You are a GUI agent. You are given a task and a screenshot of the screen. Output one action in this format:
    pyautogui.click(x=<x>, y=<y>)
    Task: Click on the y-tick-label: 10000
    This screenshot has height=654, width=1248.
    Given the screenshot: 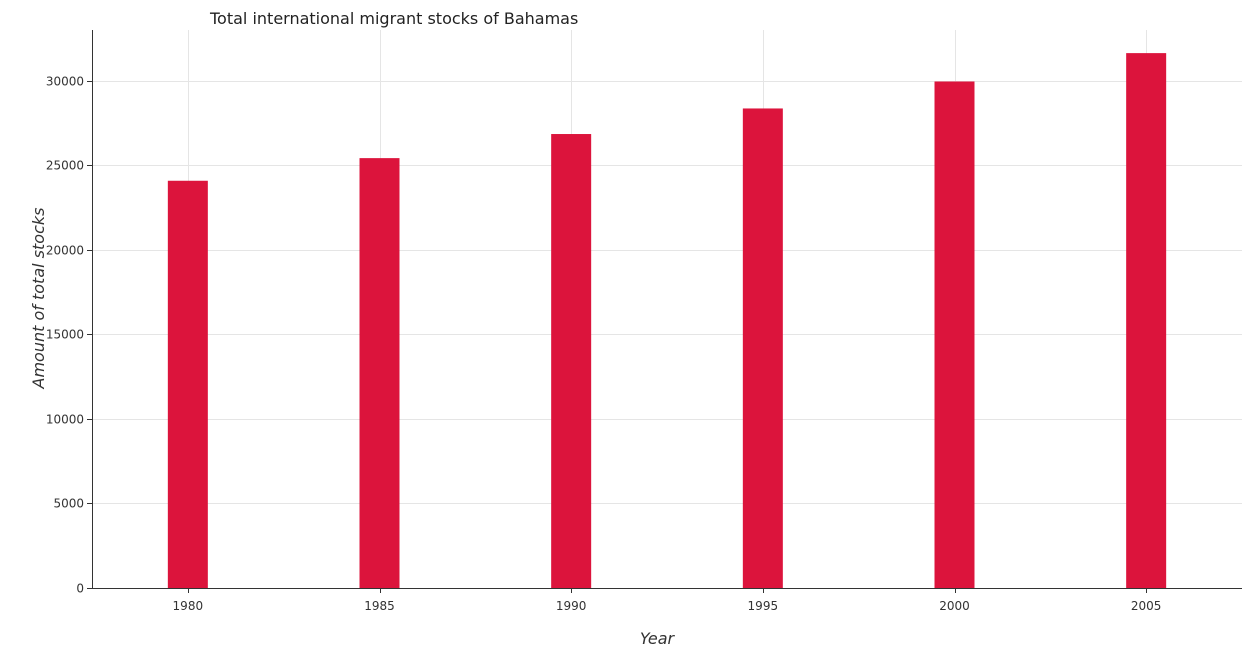 What is the action you would take?
    pyautogui.click(x=65, y=420)
    